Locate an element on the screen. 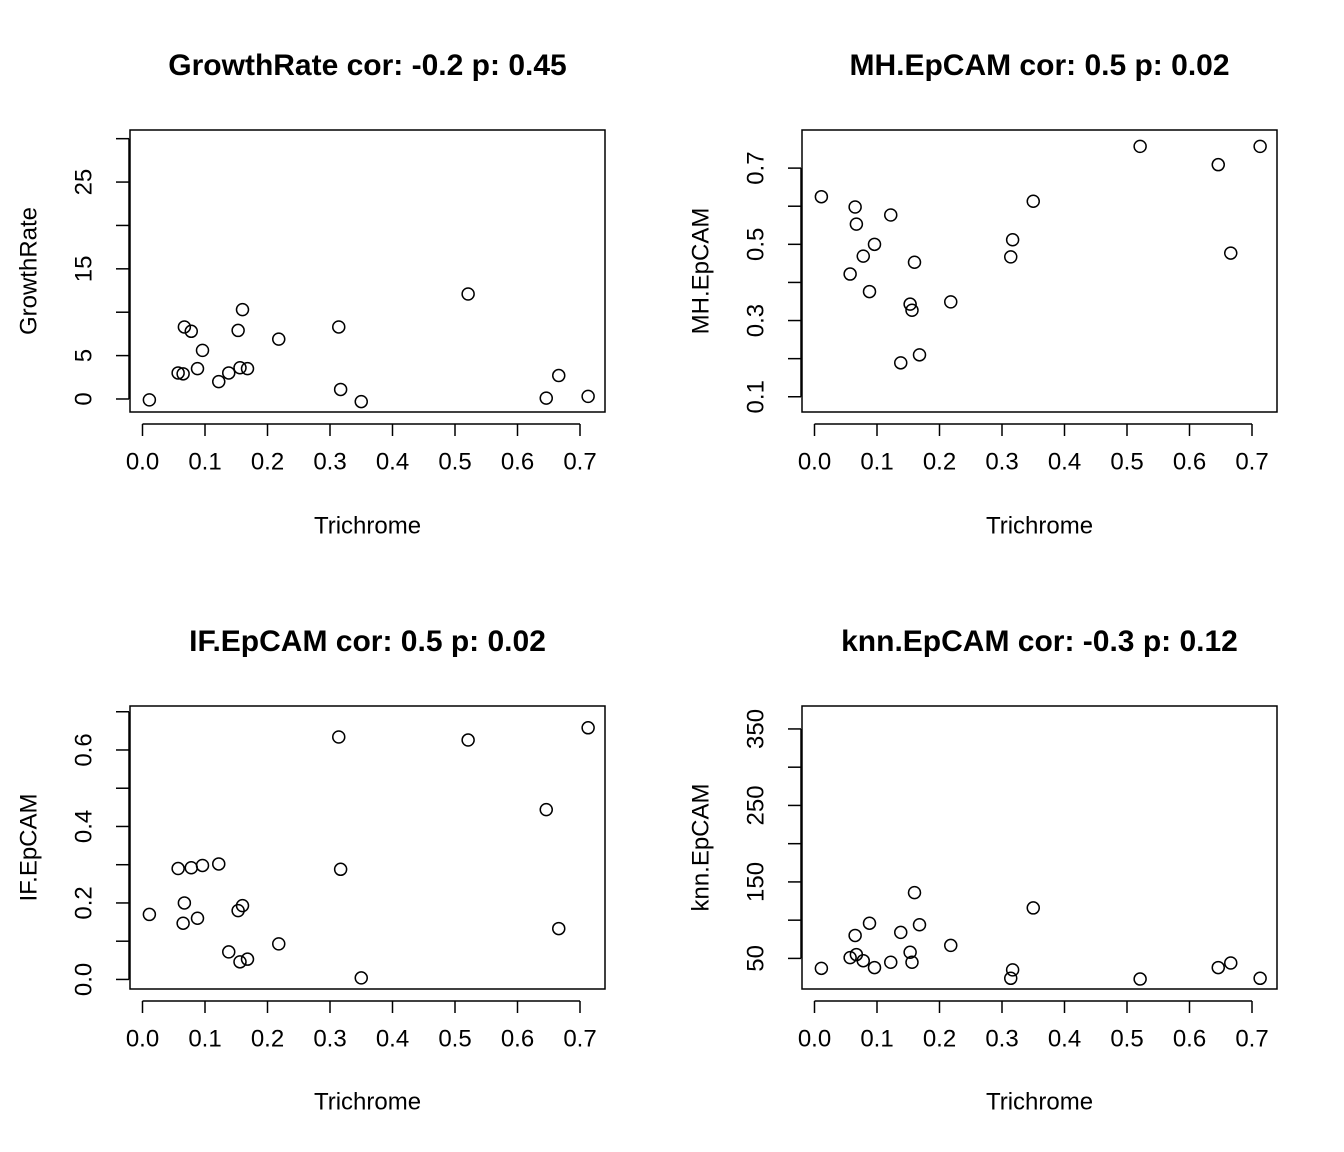 The image size is (1344, 1152). chart-title: IF.EpCAM cor: 0.5 p: 0.02 is located at coordinates (367, 641).